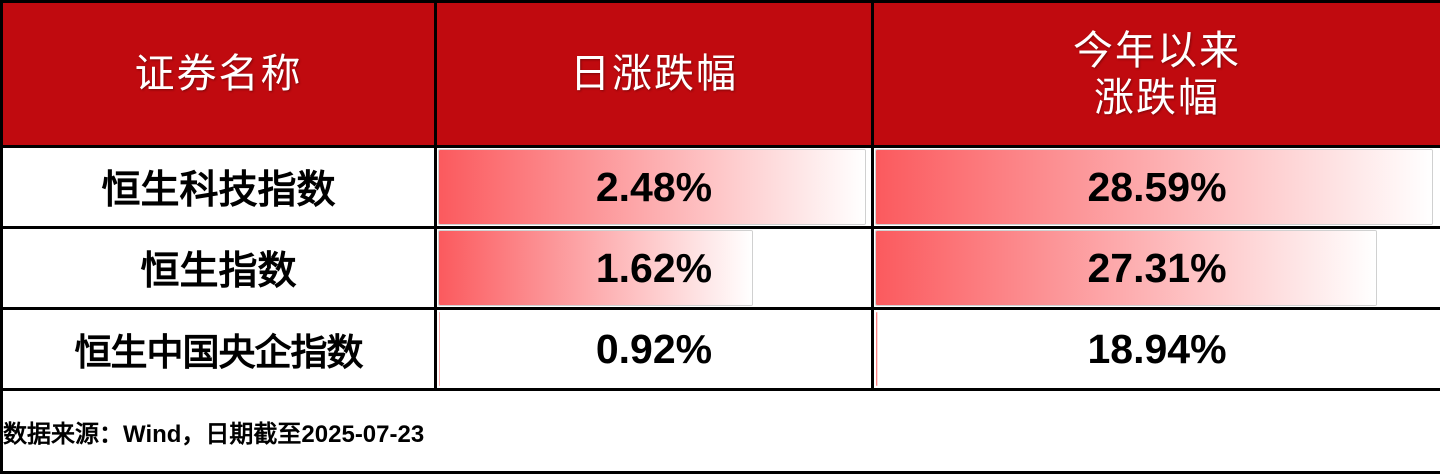  I want to click on cell-daily-change: 1.62%, so click(654, 268).